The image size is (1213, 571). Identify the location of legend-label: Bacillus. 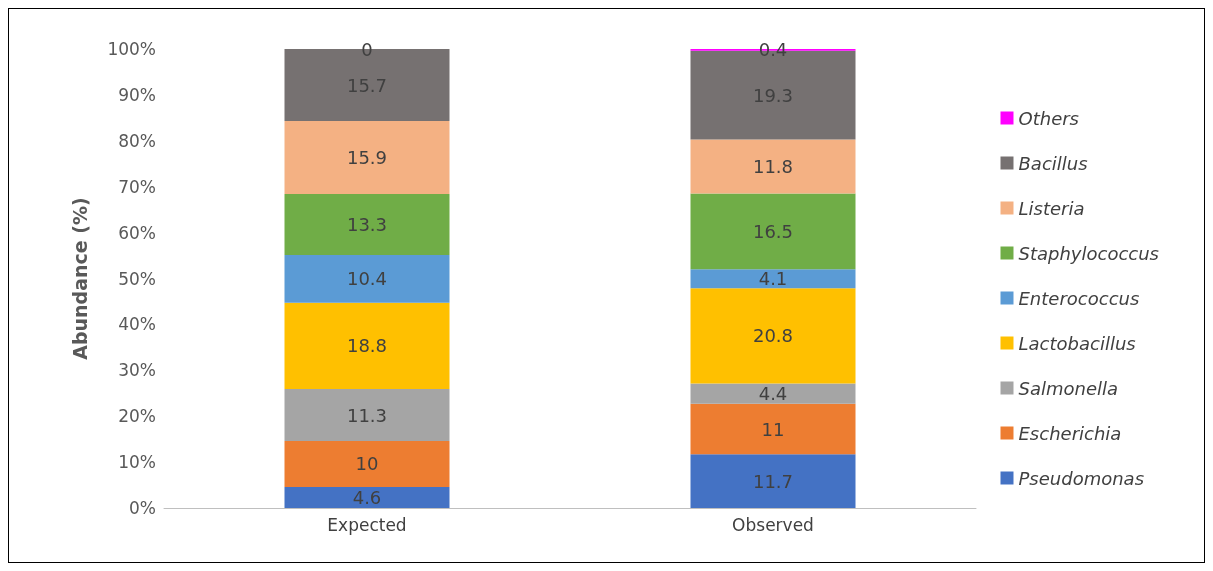
(1053, 163).